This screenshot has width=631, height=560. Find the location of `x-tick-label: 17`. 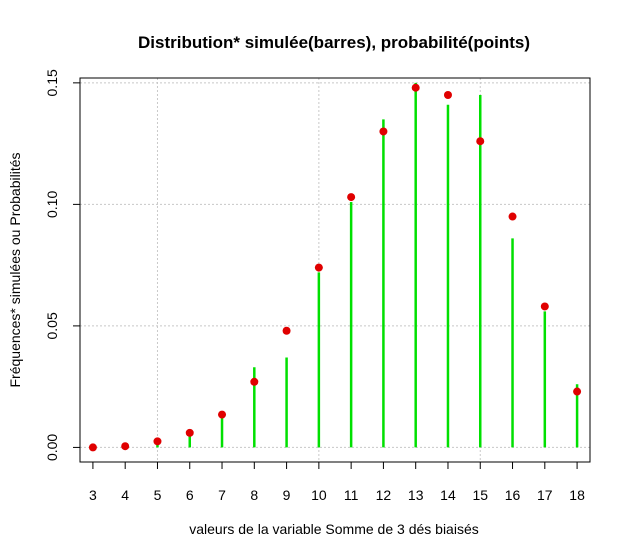

x-tick-label: 17 is located at coordinates (545, 495).